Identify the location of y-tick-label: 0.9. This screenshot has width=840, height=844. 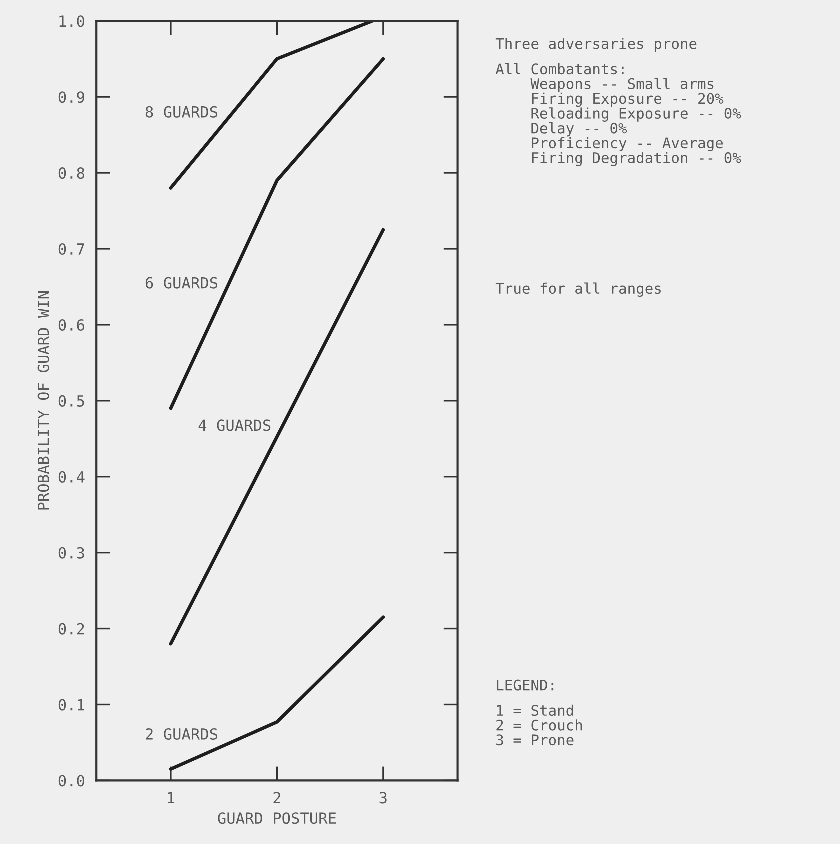
(71, 98).